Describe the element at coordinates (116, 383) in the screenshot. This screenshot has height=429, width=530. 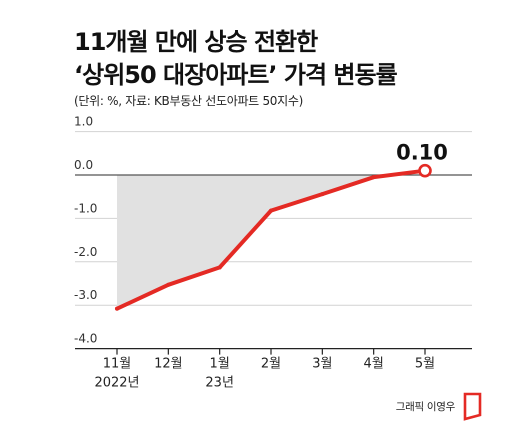
I see `x-tick-year-label: 2022년` at that location.